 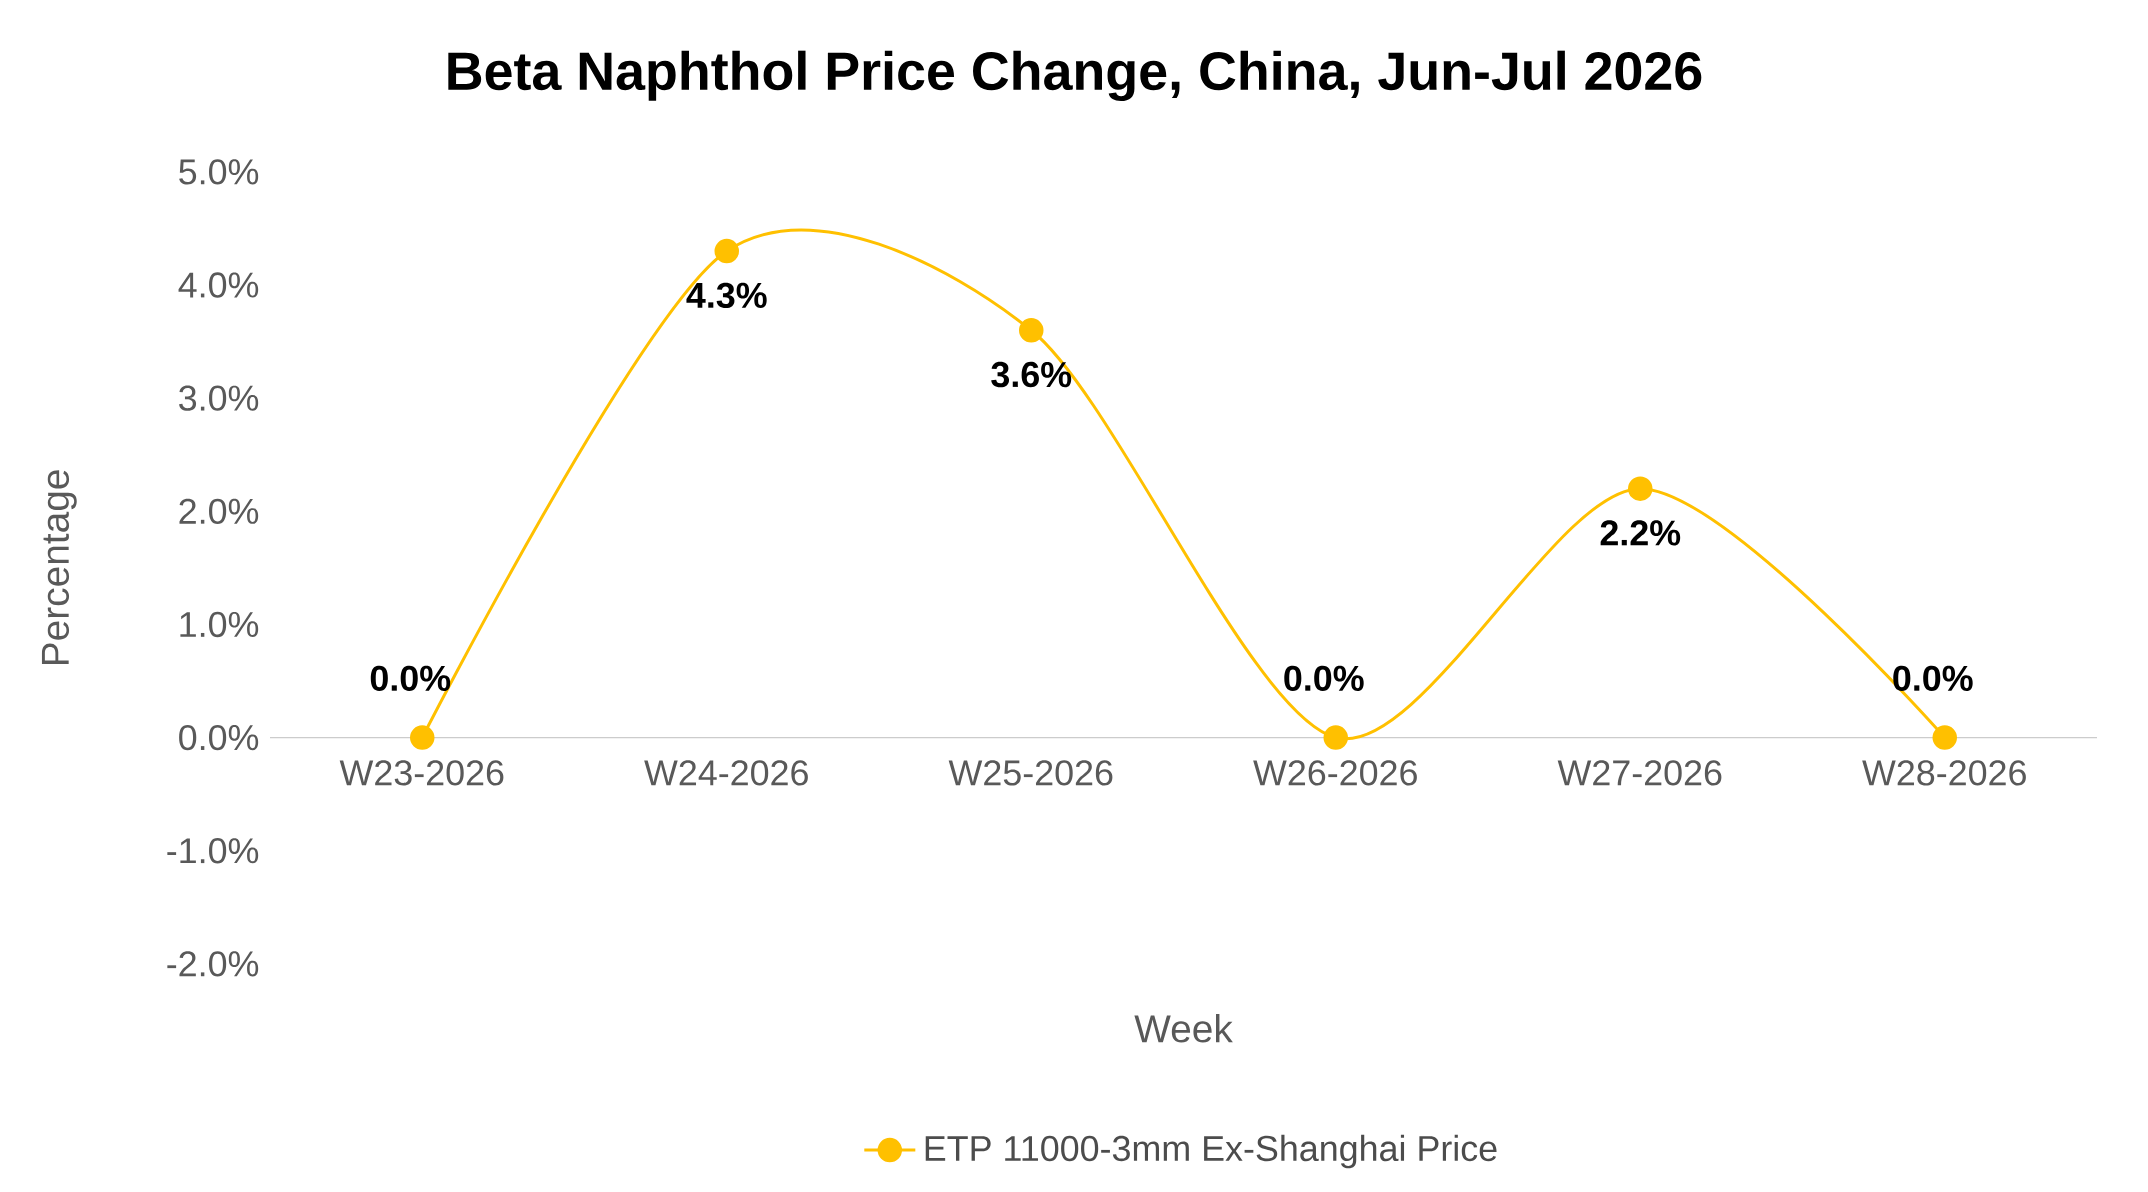 I want to click on x-tick-label: W27-2026, so click(x=1639, y=773).